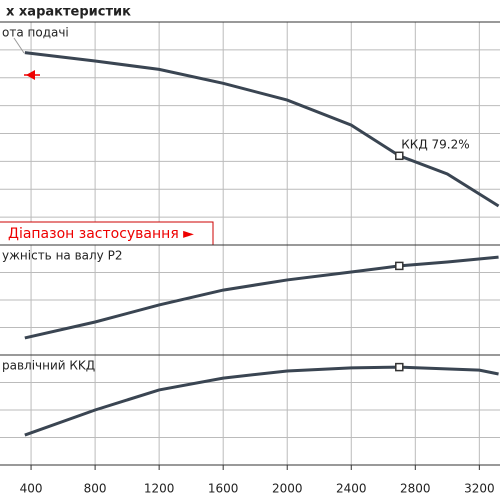  Describe the element at coordinates (101, 234) in the screenshot. I see `range-label: Діапазон застосування ►` at that location.